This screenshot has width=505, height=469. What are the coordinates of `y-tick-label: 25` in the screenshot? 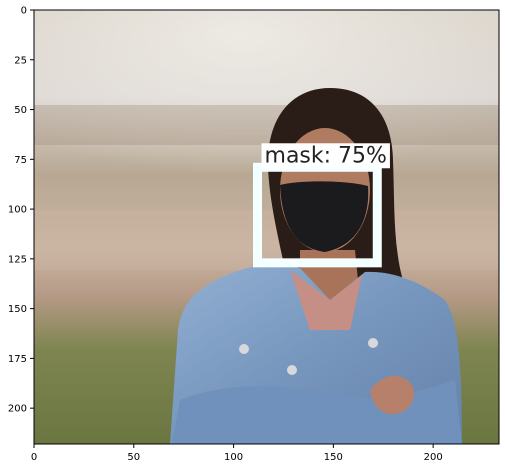 It's located at (20, 60).